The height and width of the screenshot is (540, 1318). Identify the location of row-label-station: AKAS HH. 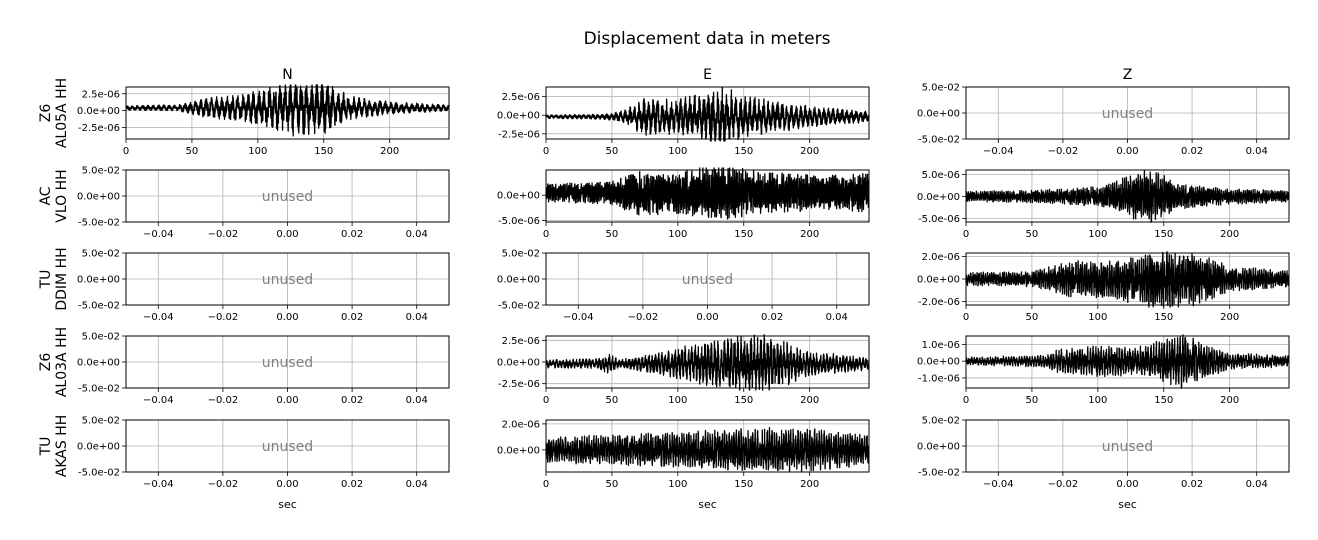
(62, 446).